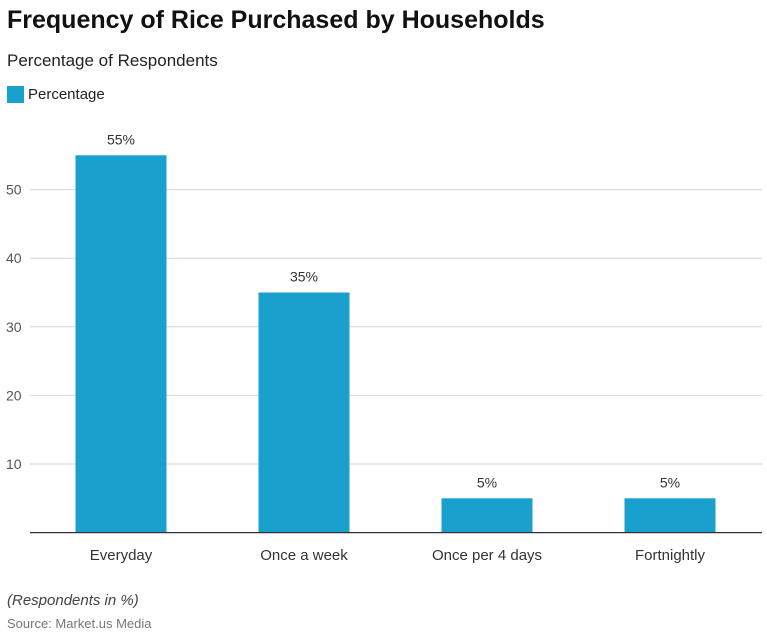  I want to click on data-label: 35%, so click(304, 277).